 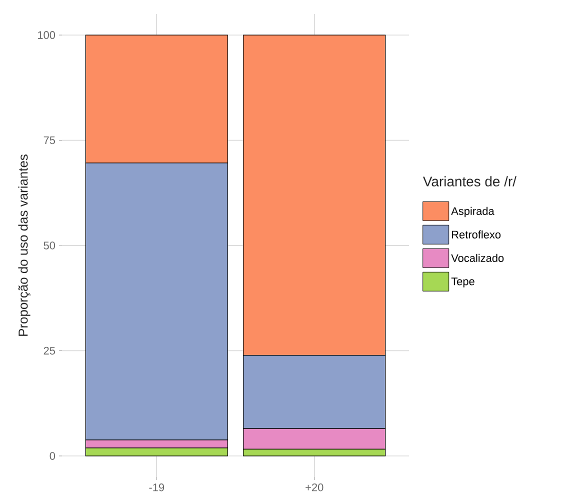 I want to click on y-tick-label: 0, so click(x=53, y=456).